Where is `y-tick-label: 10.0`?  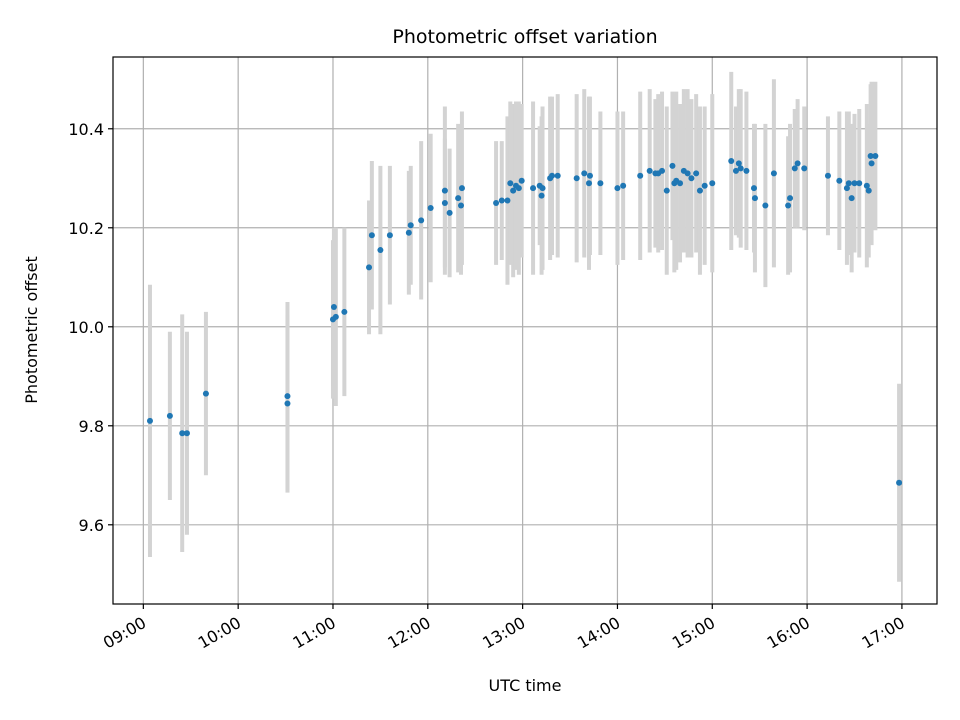
y-tick-label: 10.0 is located at coordinates (86, 327).